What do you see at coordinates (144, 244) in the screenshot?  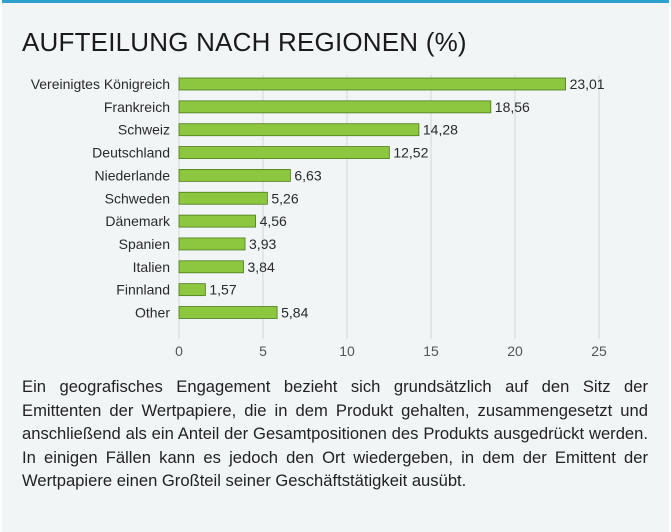 I see `category-label: Spanien` at bounding box center [144, 244].